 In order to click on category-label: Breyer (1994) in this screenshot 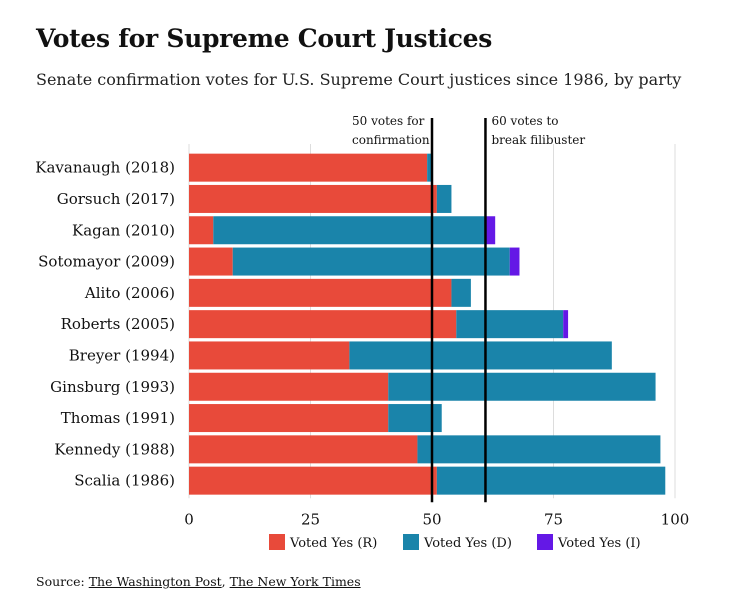, I will do `click(122, 355)`.